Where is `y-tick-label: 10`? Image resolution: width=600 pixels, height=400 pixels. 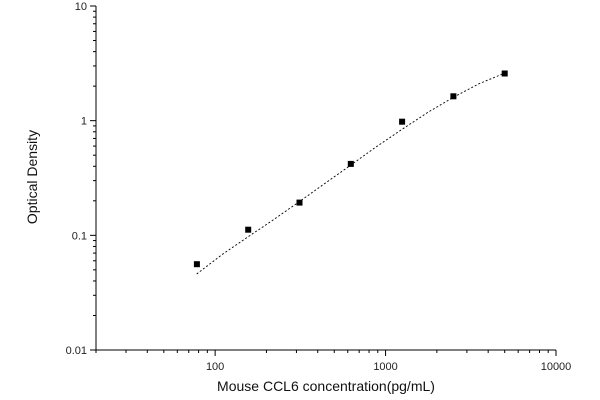 y-tick-label: 10 is located at coordinates (81, 7).